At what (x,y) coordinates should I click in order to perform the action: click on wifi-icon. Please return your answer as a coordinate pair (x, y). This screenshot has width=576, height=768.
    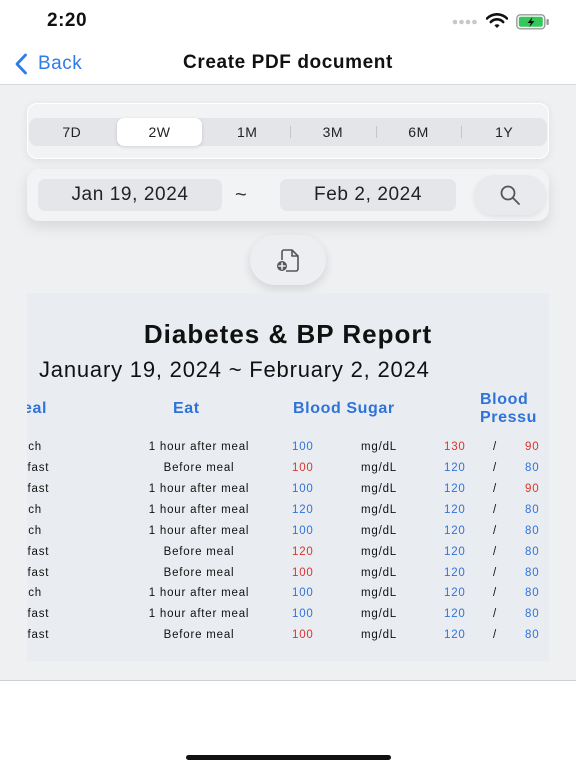
    Looking at the image, I should click on (497, 20).